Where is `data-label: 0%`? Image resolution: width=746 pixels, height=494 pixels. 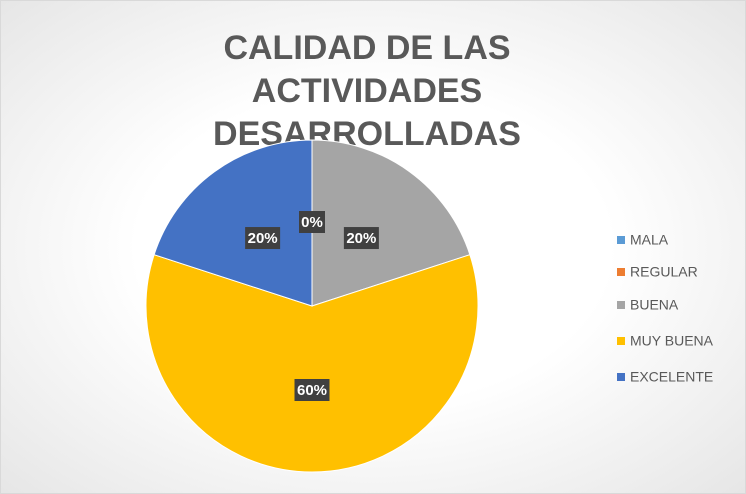 data-label: 0% is located at coordinates (312, 222).